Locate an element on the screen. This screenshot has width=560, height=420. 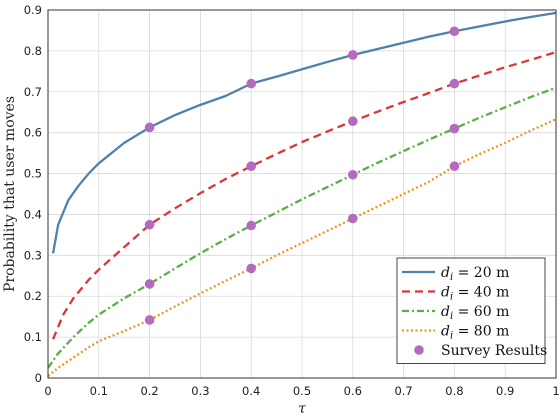
y-tick-label: 0.3 is located at coordinates (33, 255).